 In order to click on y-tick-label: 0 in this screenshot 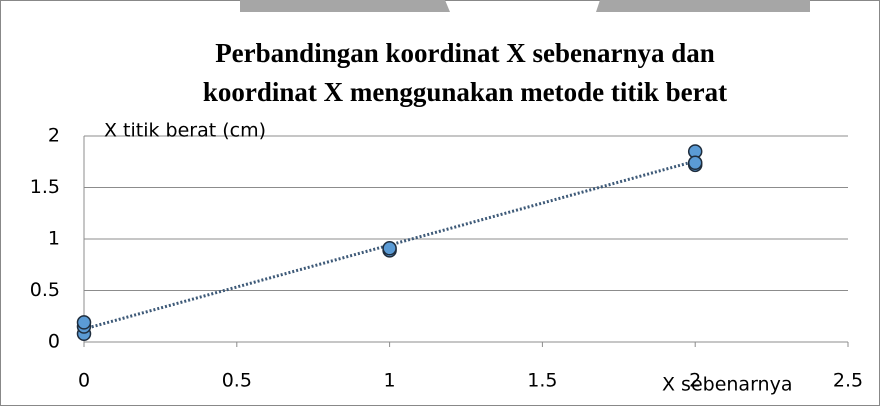, I will do `click(54, 342)`.